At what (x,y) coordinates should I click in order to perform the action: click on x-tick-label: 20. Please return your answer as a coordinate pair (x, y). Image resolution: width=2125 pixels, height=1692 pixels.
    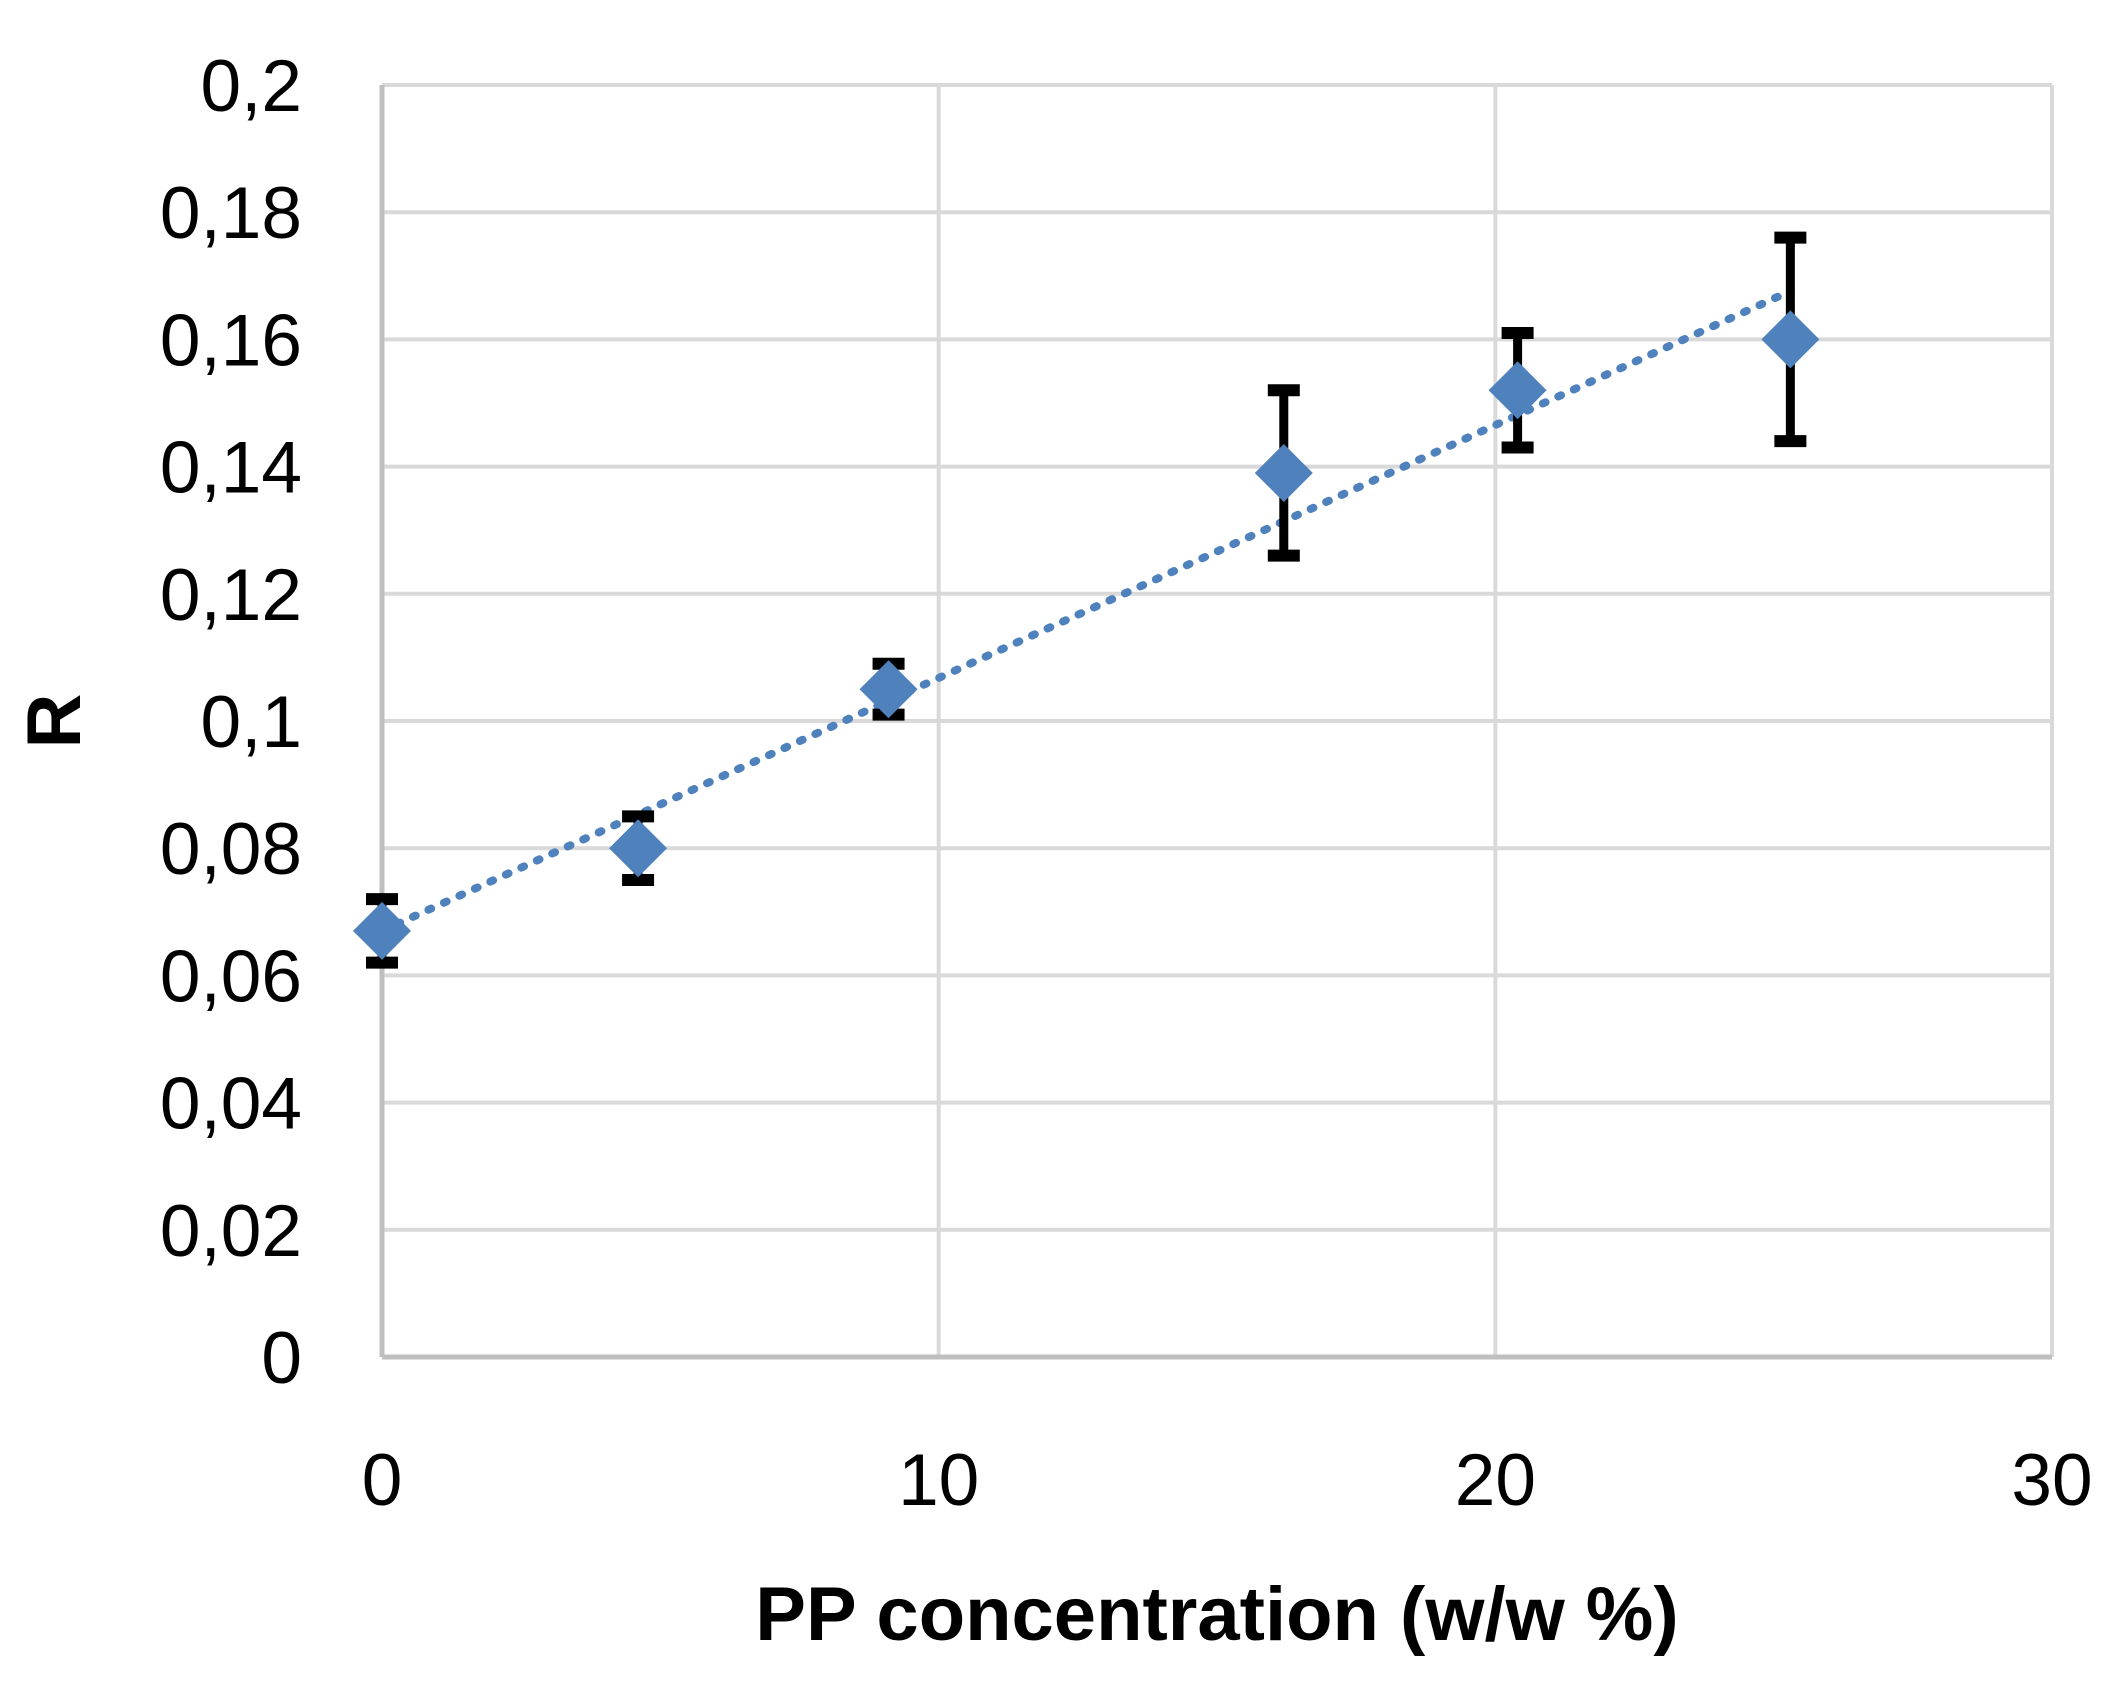
    Looking at the image, I should click on (1495, 1480).